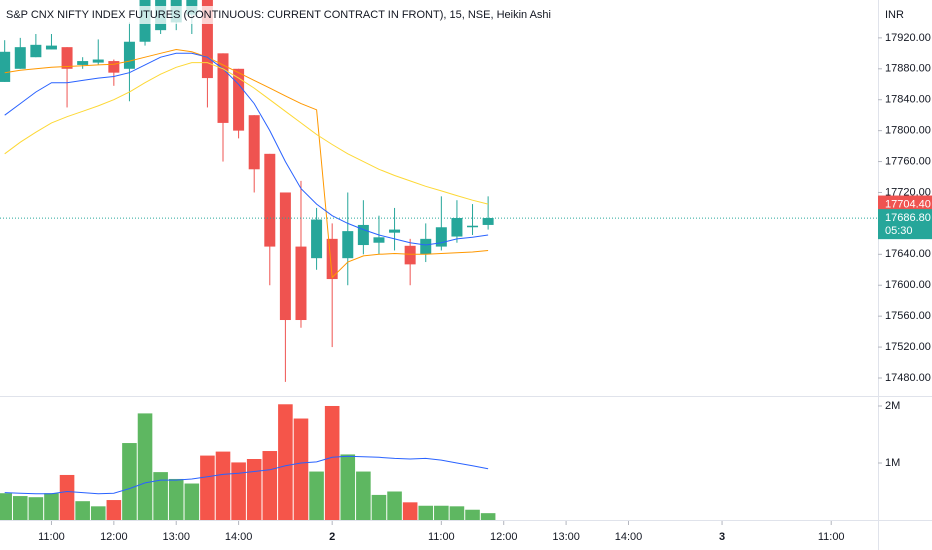 This screenshot has width=932, height=550. What do you see at coordinates (908, 131) in the screenshot?
I see `y-tick-label: 17800.00` at bounding box center [908, 131].